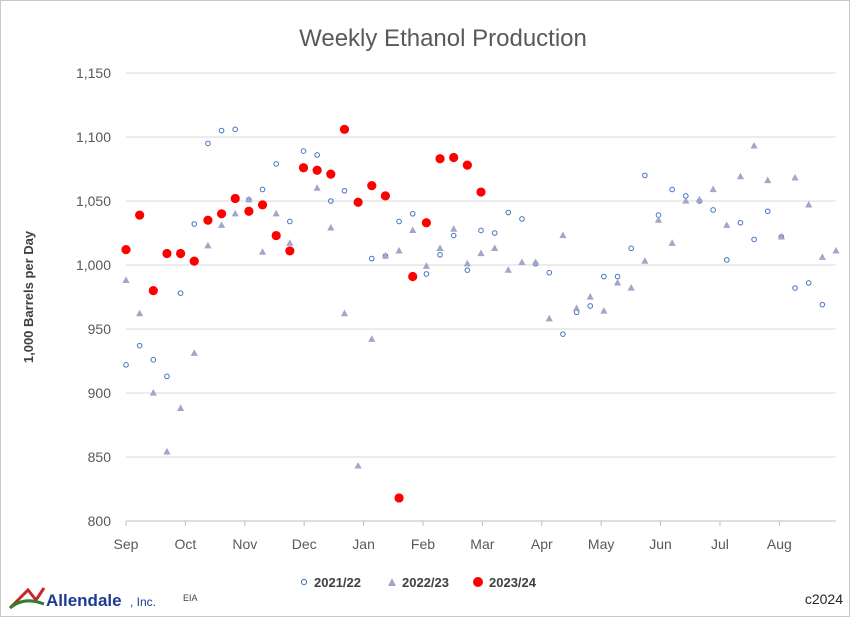 The height and width of the screenshot is (619, 852). What do you see at coordinates (475, 536) in the screenshot?
I see `x-axis: Sep Oct Nov Dec Jan Feb Mar Apr May Jun Jul Aug` at bounding box center [475, 536].